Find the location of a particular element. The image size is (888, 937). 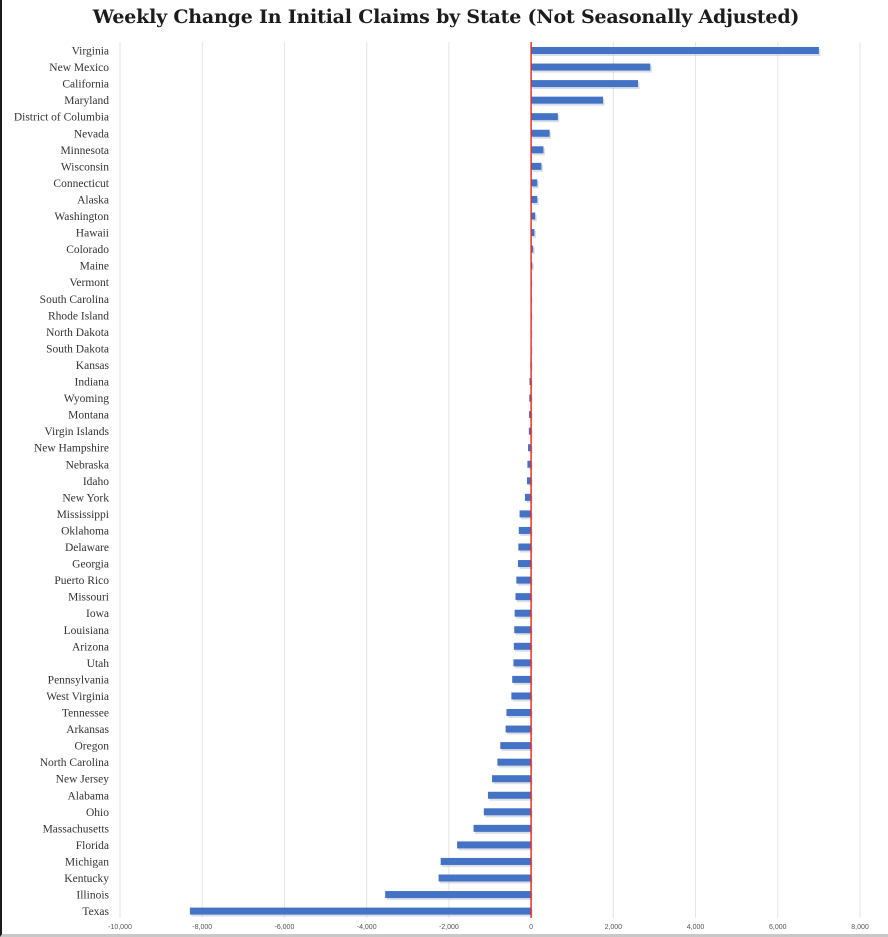

category-label: Wyoming is located at coordinates (87, 399).